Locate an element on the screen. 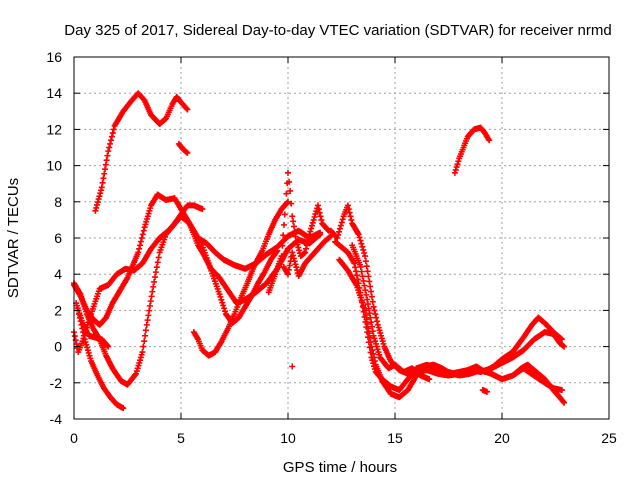  series-isolated is located at coordinates (485, 391).